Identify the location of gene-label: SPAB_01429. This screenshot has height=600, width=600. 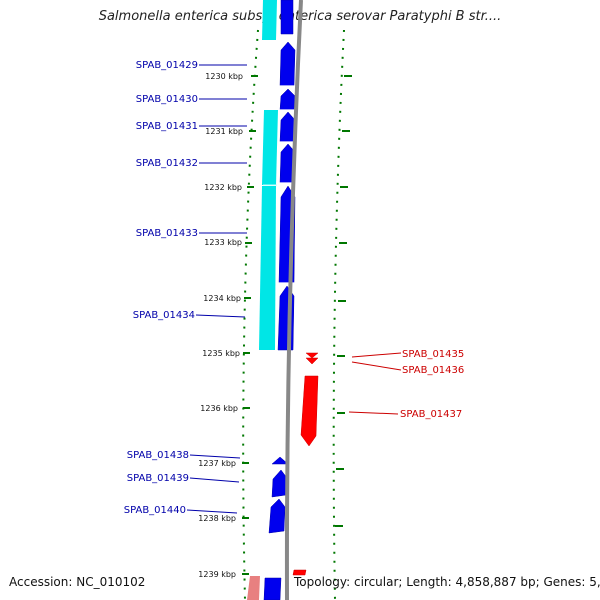
(167, 65).